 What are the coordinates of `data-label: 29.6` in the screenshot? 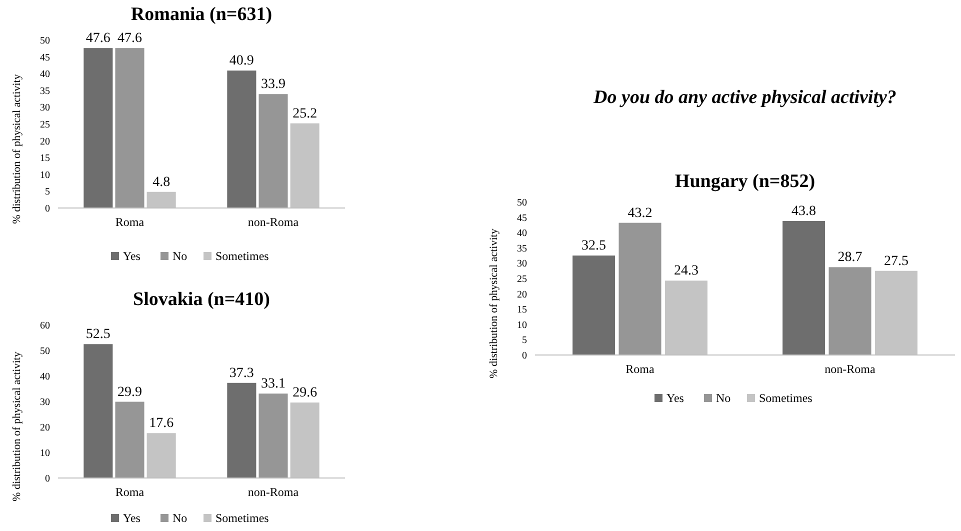 It's located at (305, 393).